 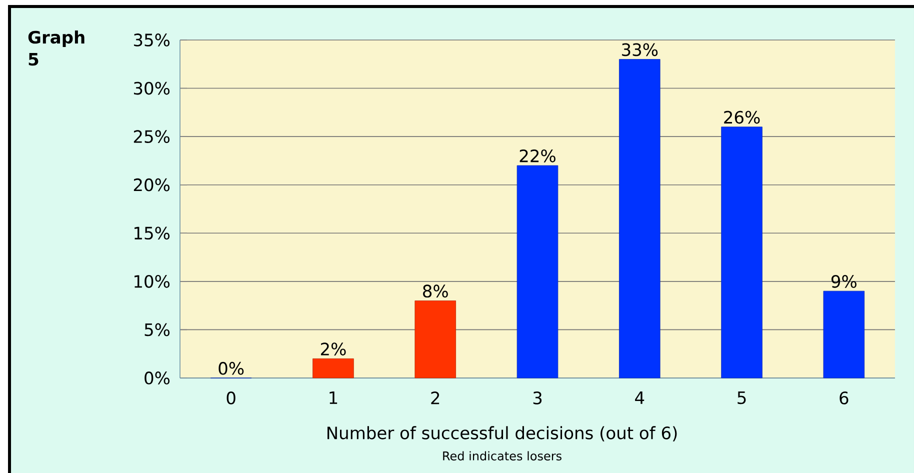 What do you see at coordinates (502, 455) in the screenshot?
I see `text: Red indicates losers` at bounding box center [502, 455].